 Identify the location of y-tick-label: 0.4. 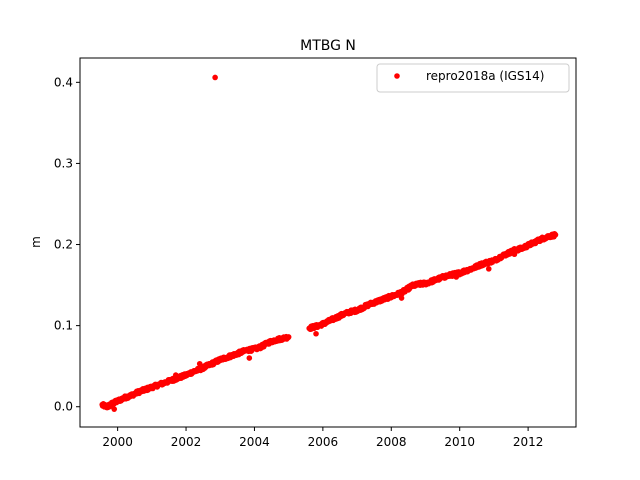
(63, 82).